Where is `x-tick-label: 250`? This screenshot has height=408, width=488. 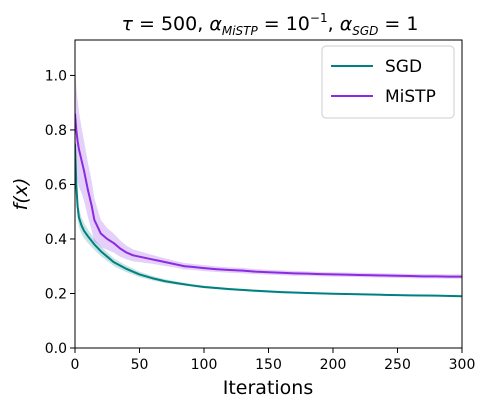 x-tick-label: 250 is located at coordinates (397, 365).